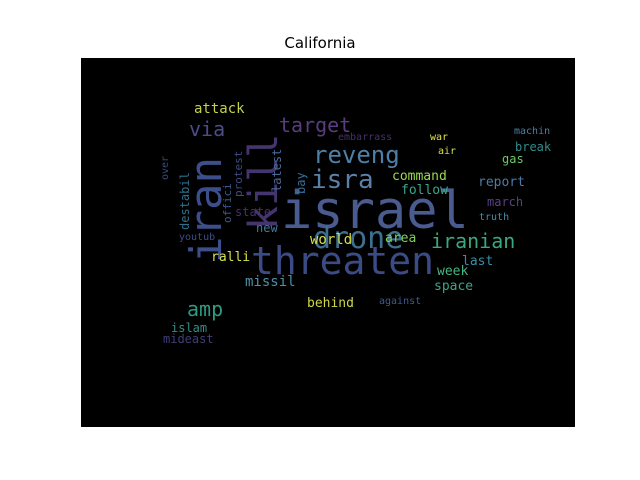 Image resolution: width=640 pixels, height=480 pixels. I want to click on word-over: over, so click(165, 168).